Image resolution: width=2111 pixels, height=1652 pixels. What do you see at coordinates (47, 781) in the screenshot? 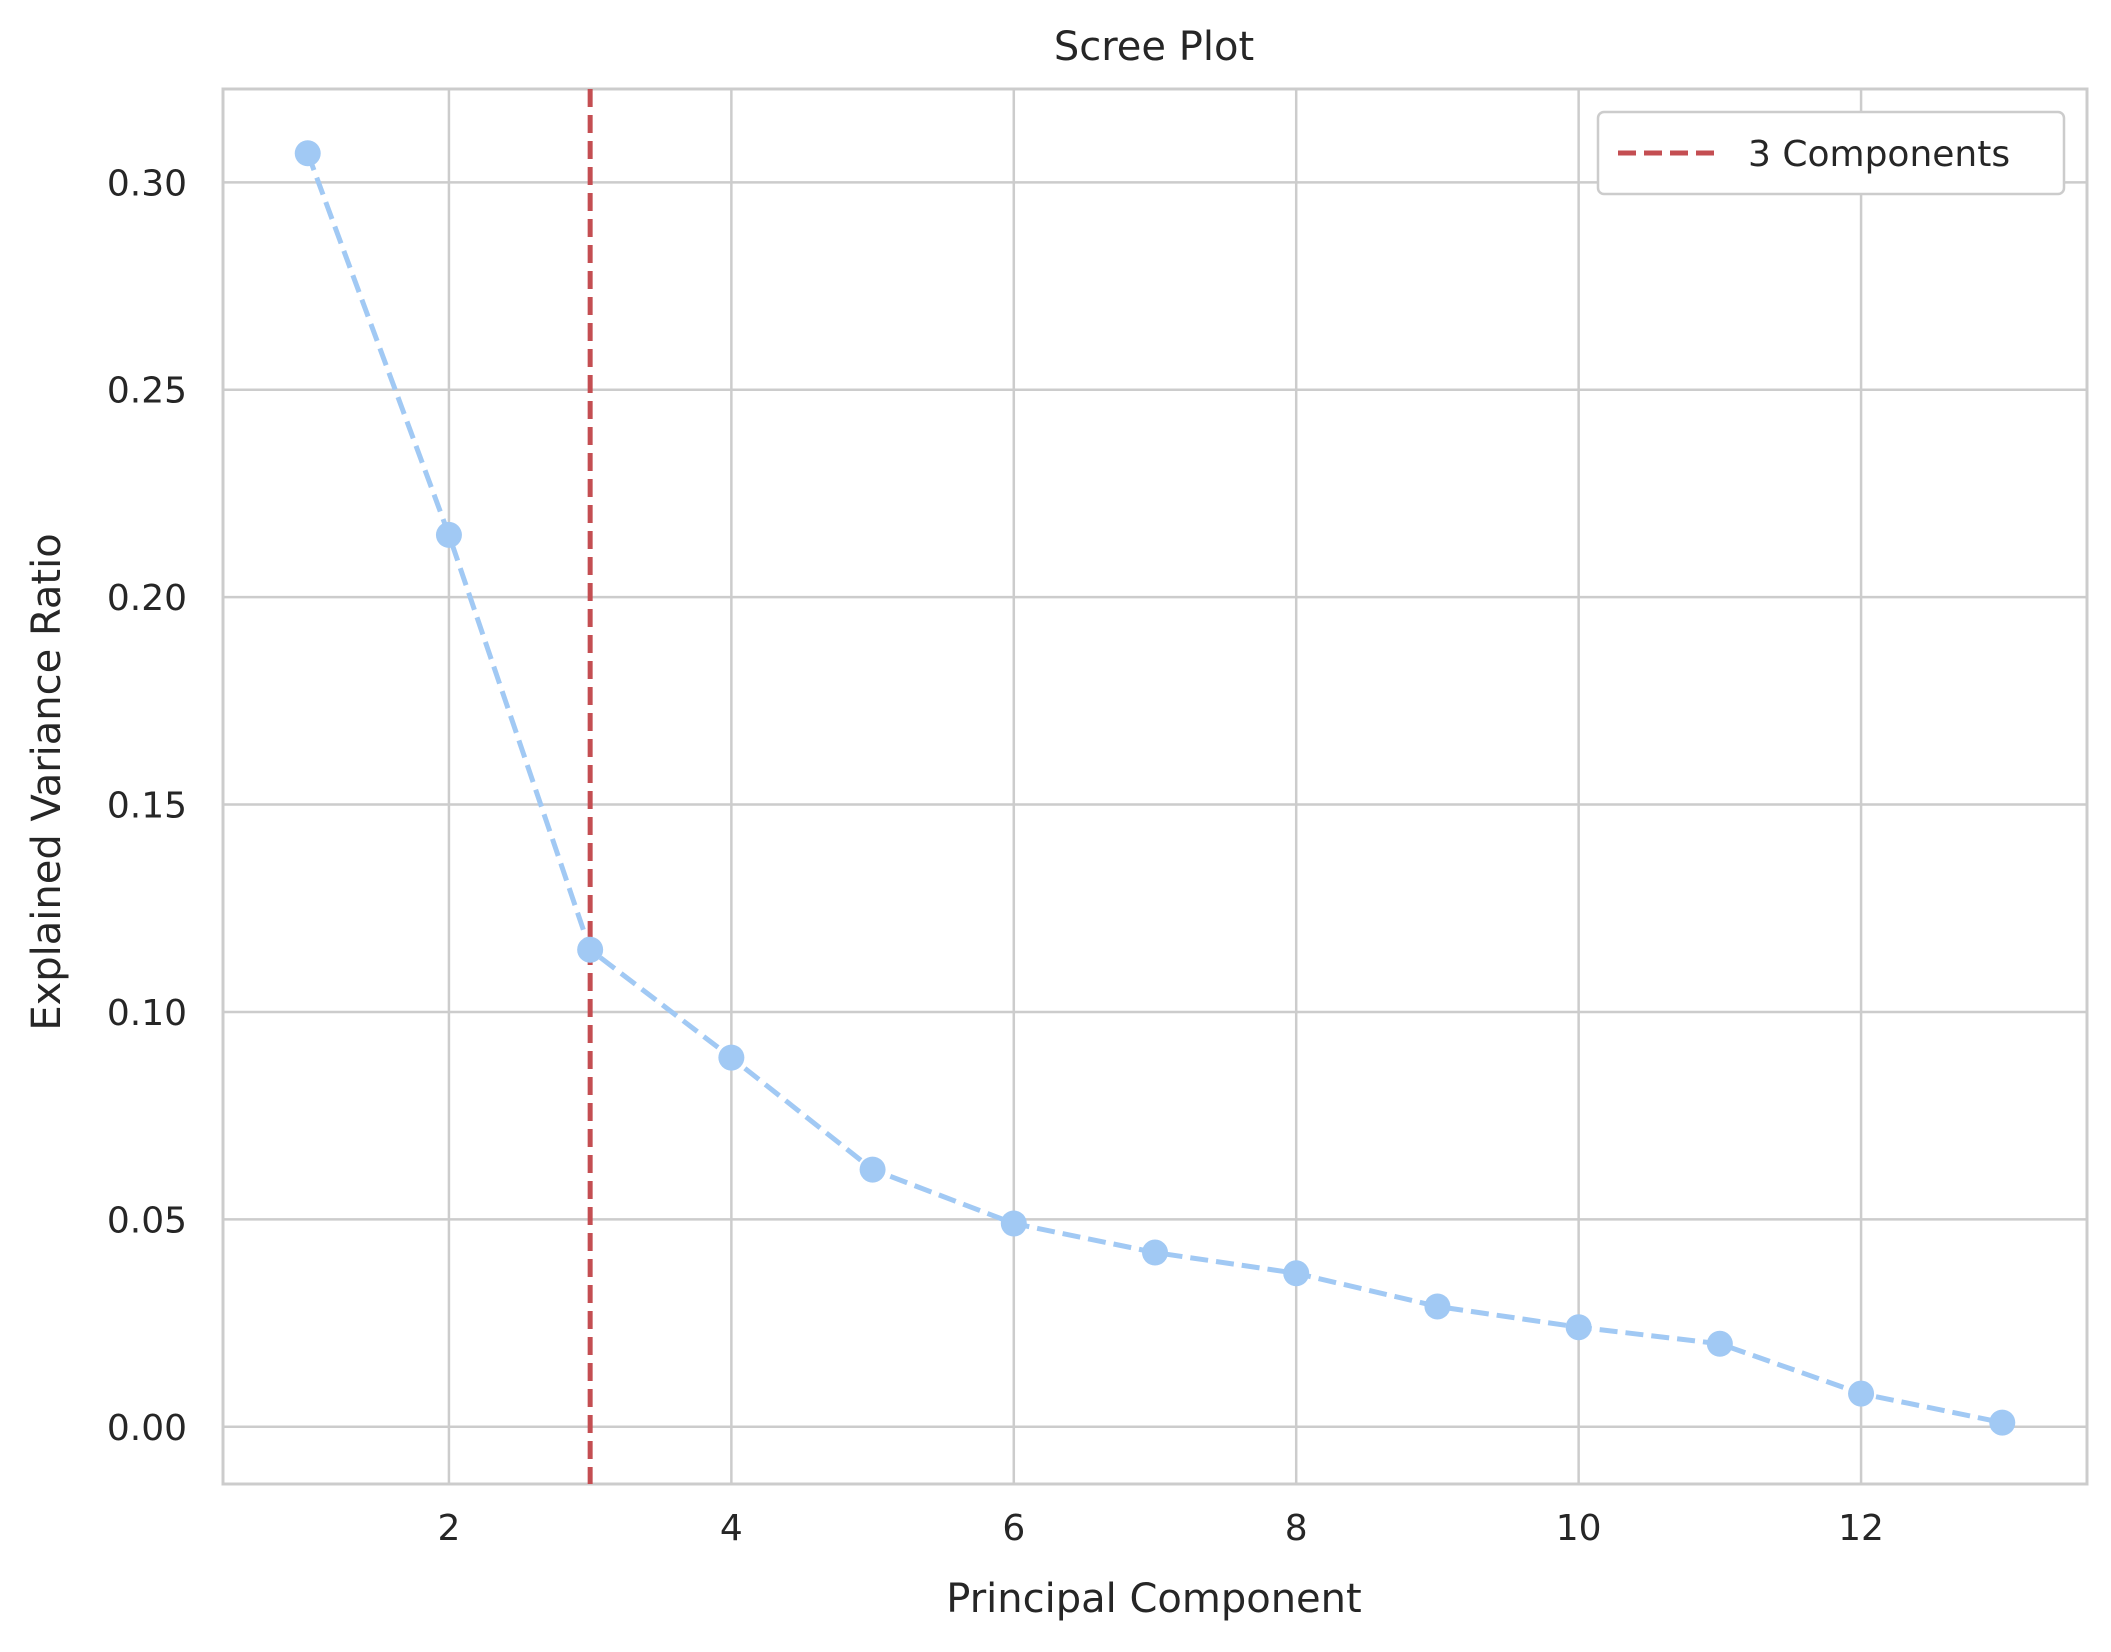
I see `y-axis-label: Explained Variance Ratio` at bounding box center [47, 781].